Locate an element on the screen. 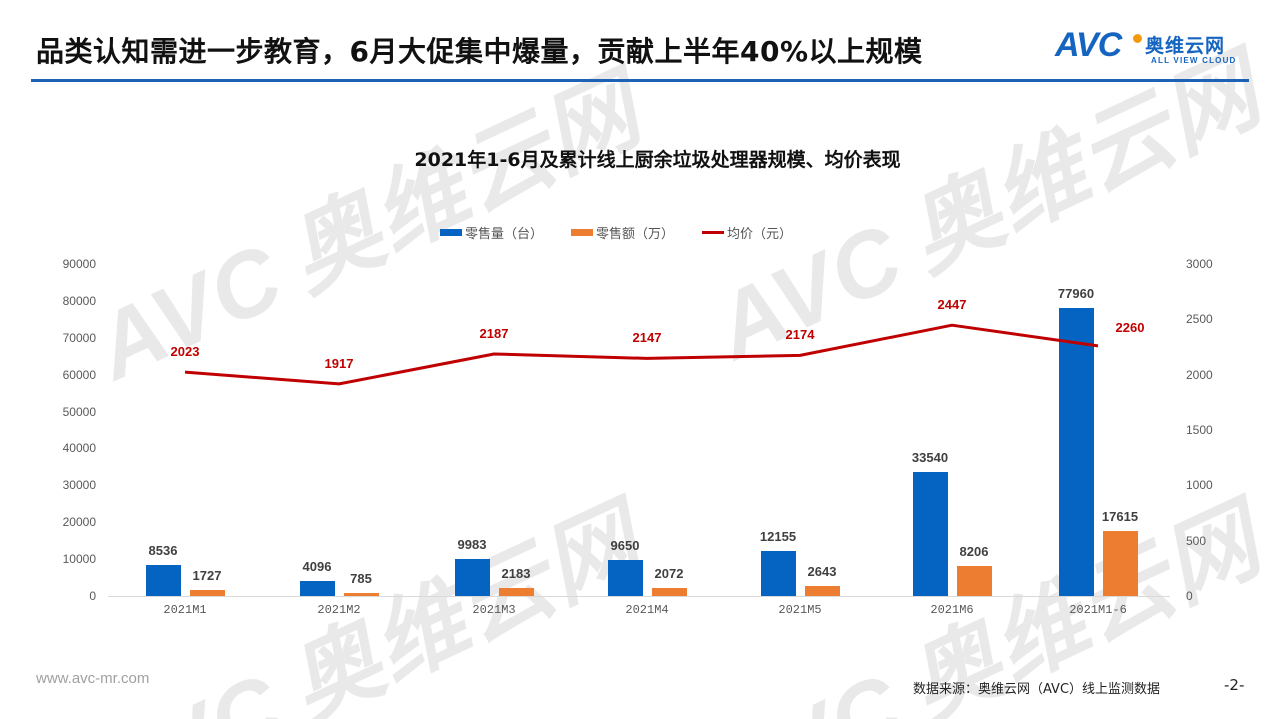  price-label: 1917 is located at coordinates (339, 363).